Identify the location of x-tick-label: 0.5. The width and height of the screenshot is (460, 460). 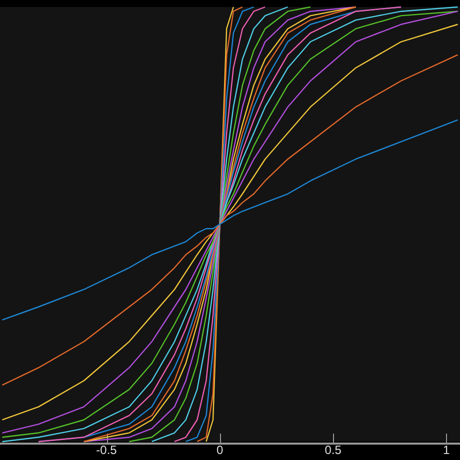
(333, 450).